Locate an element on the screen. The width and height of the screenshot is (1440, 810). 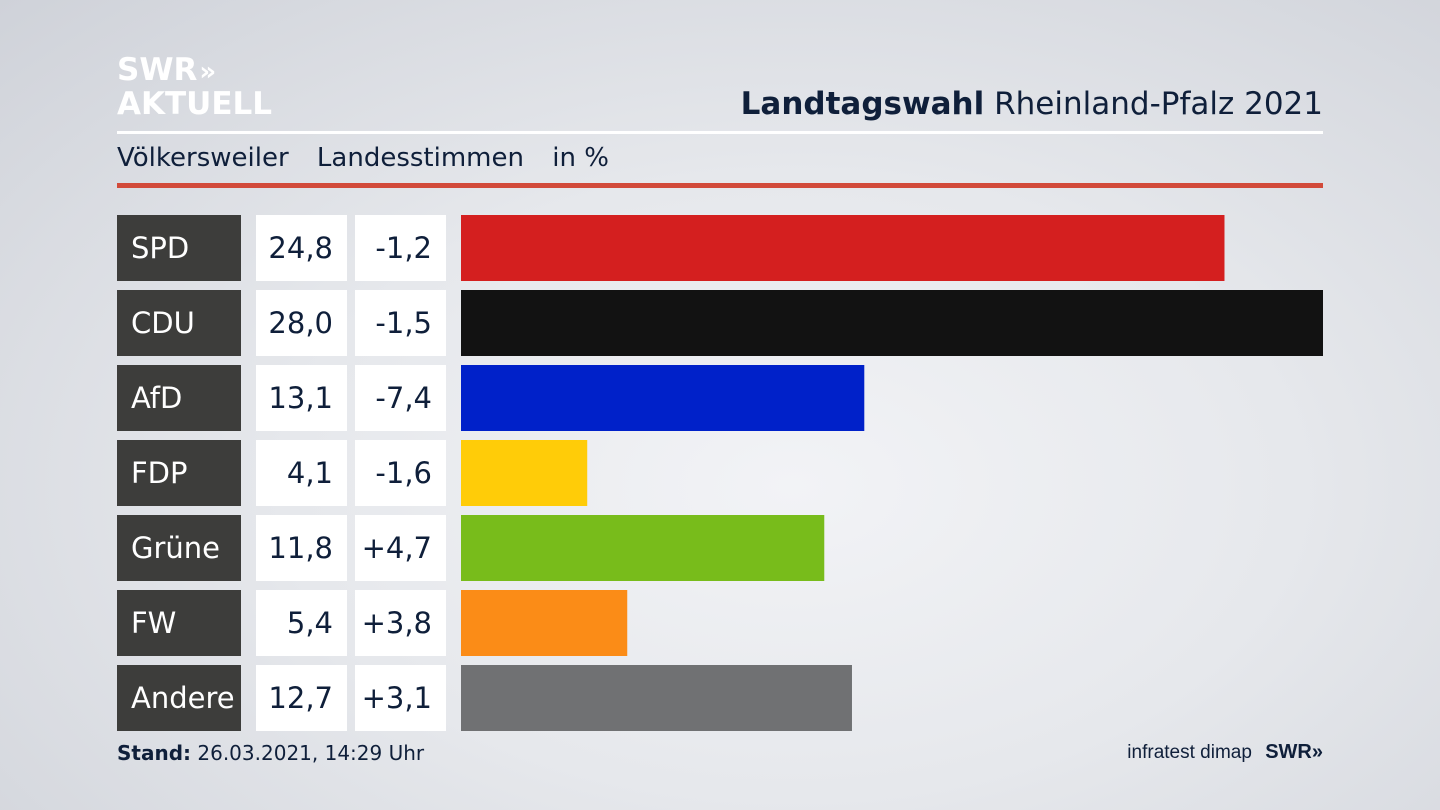
bar-cdu is located at coordinates (892, 323).